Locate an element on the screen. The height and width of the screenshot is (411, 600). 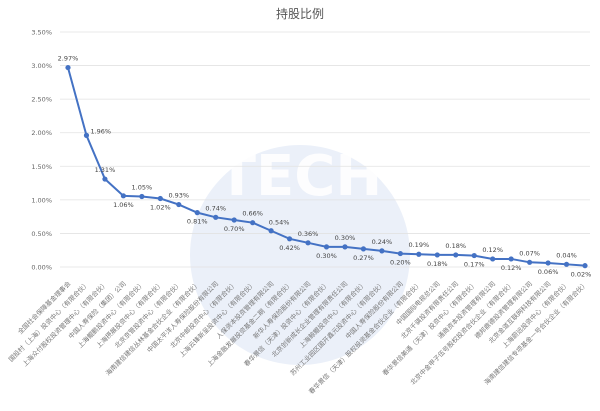
data-label: 1.05% is located at coordinates (142, 188).